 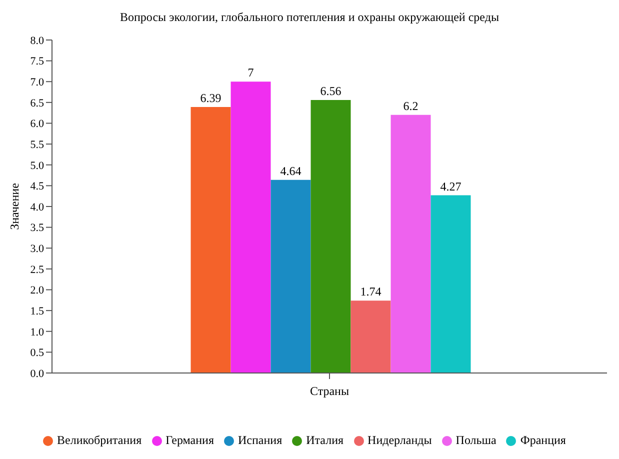 What do you see at coordinates (400, 440) in the screenshot?
I see `legend-label: Нидерланды` at bounding box center [400, 440].